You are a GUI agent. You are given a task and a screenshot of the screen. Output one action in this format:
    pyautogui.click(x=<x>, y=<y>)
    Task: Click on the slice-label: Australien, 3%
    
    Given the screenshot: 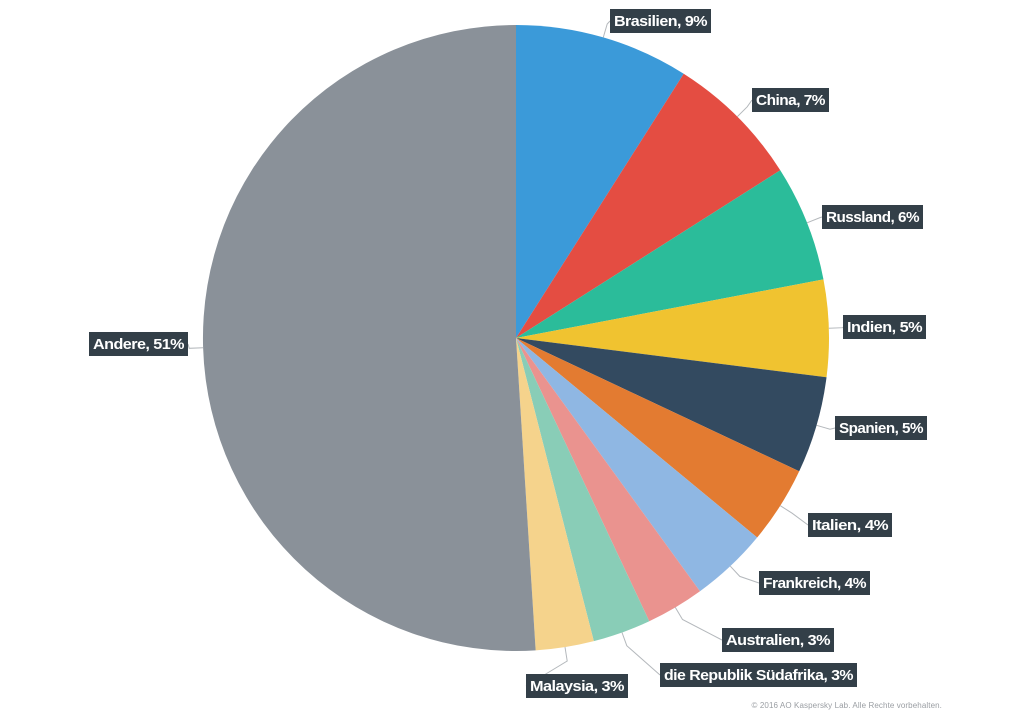 What is the action you would take?
    pyautogui.click(x=778, y=640)
    